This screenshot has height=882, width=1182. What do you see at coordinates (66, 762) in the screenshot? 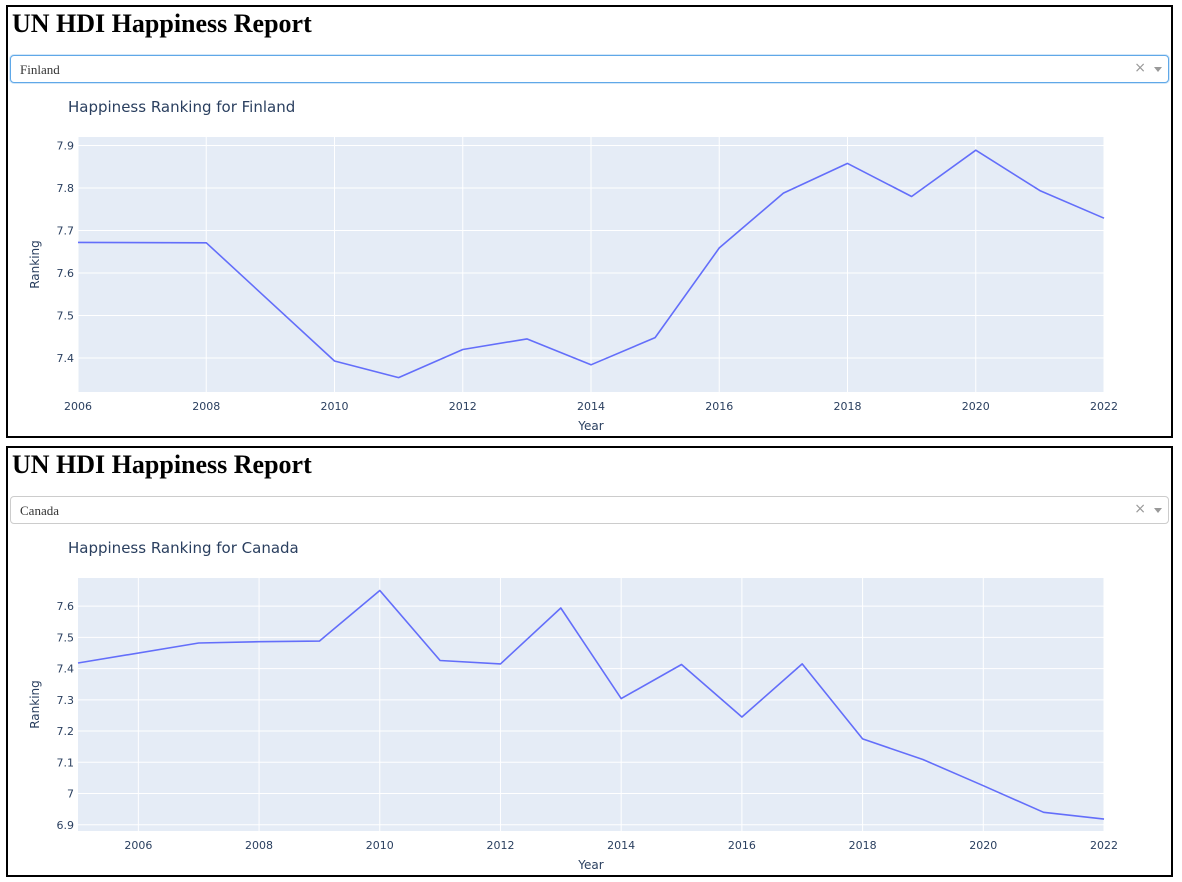
I see `y-tick-label: 7.1` at bounding box center [66, 762].